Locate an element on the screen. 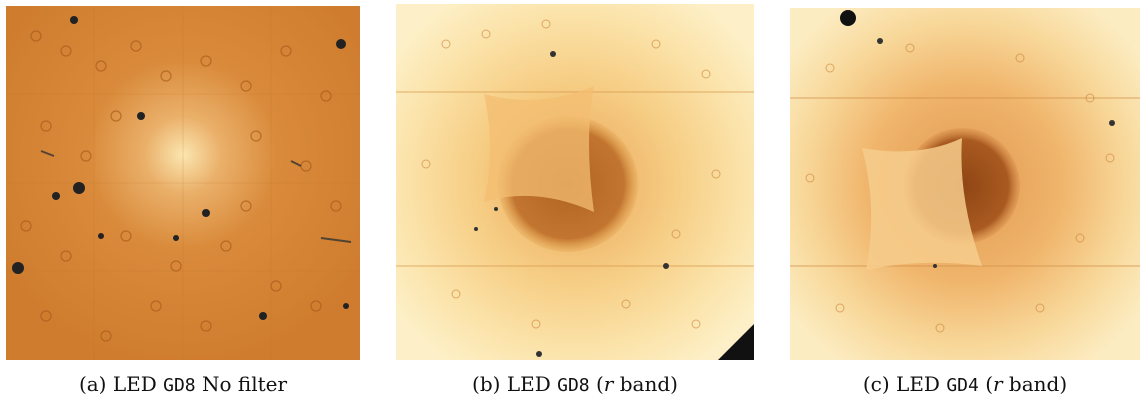 The image size is (1141, 407). caption-c: (c) LED GD4 (r band) is located at coordinates (965, 384).